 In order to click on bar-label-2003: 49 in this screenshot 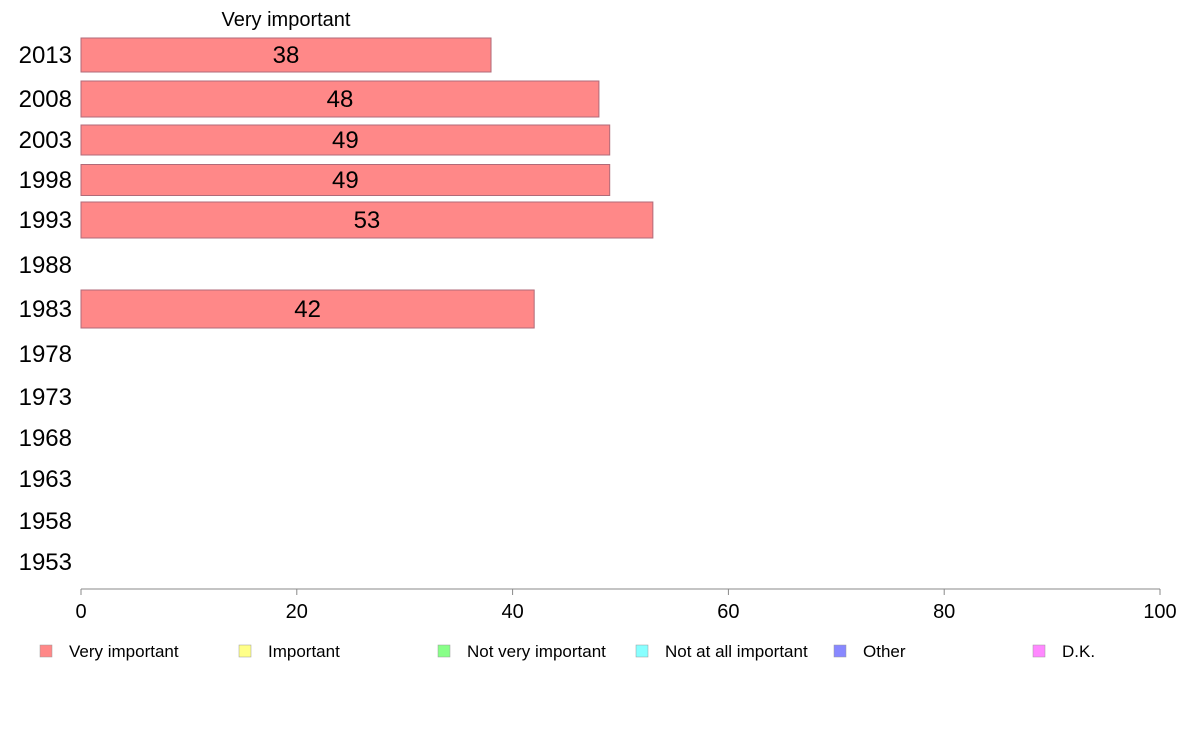, I will do `click(345, 140)`.